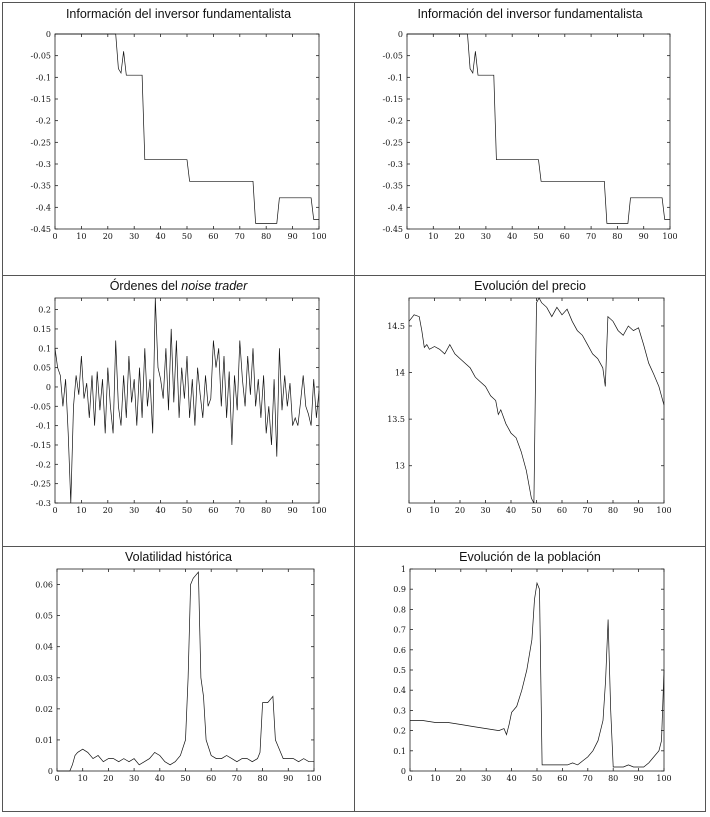 The height and width of the screenshot is (817, 710). Describe the element at coordinates (530, 286) in the screenshot. I see `chart-title: Evolución del precio` at that location.